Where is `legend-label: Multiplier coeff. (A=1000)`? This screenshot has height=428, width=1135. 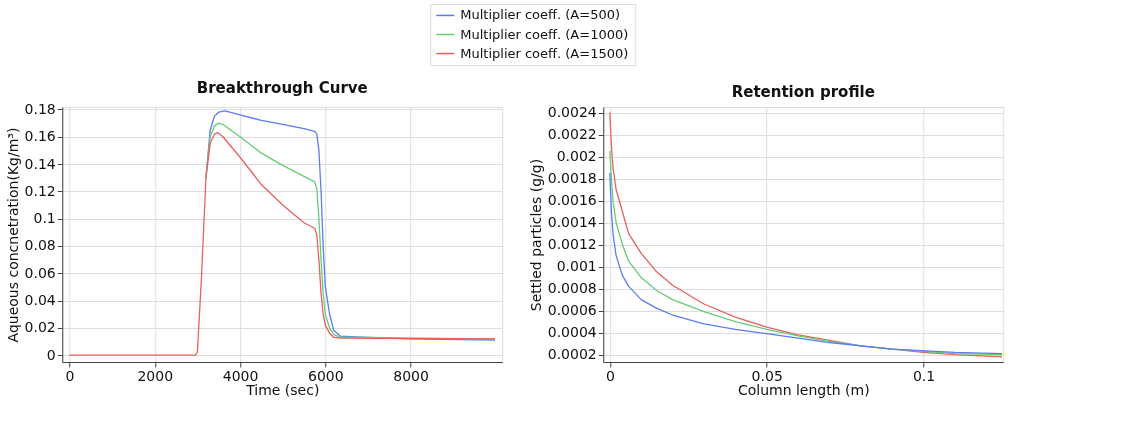 legend-label: Multiplier coeff. (A=1000) is located at coordinates (544, 34).